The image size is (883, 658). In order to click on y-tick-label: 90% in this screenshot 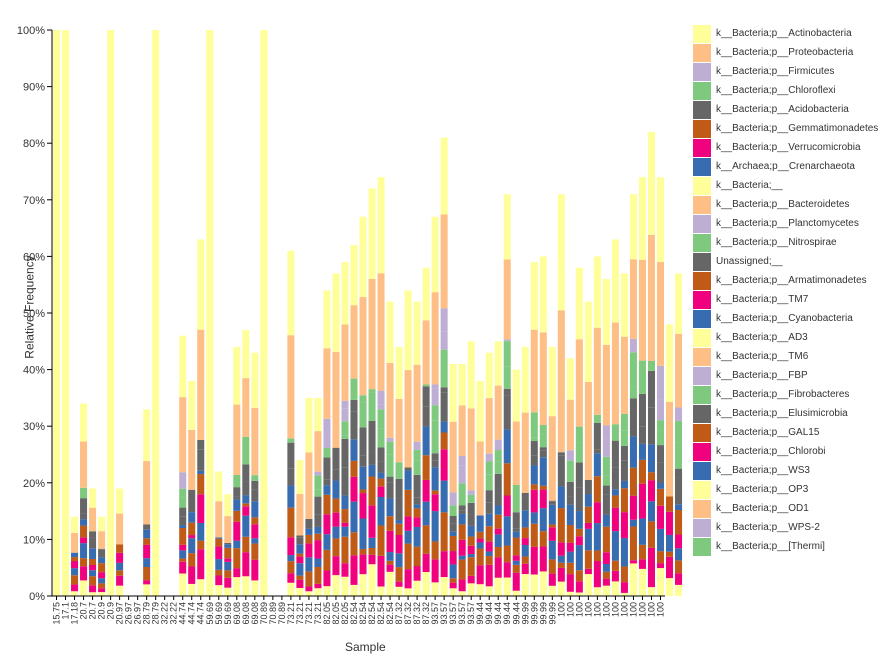, I will do `click(34, 88)`.